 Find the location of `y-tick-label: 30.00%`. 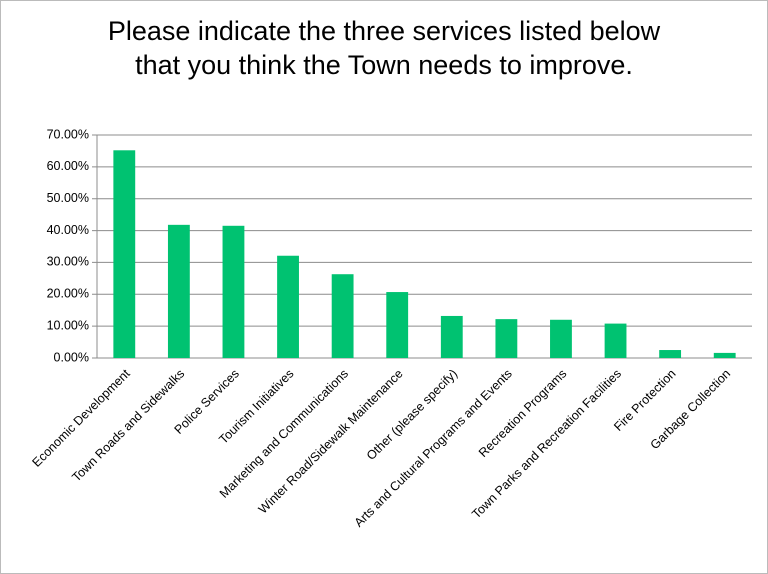

y-tick-label: 30.00% is located at coordinates (68, 262).